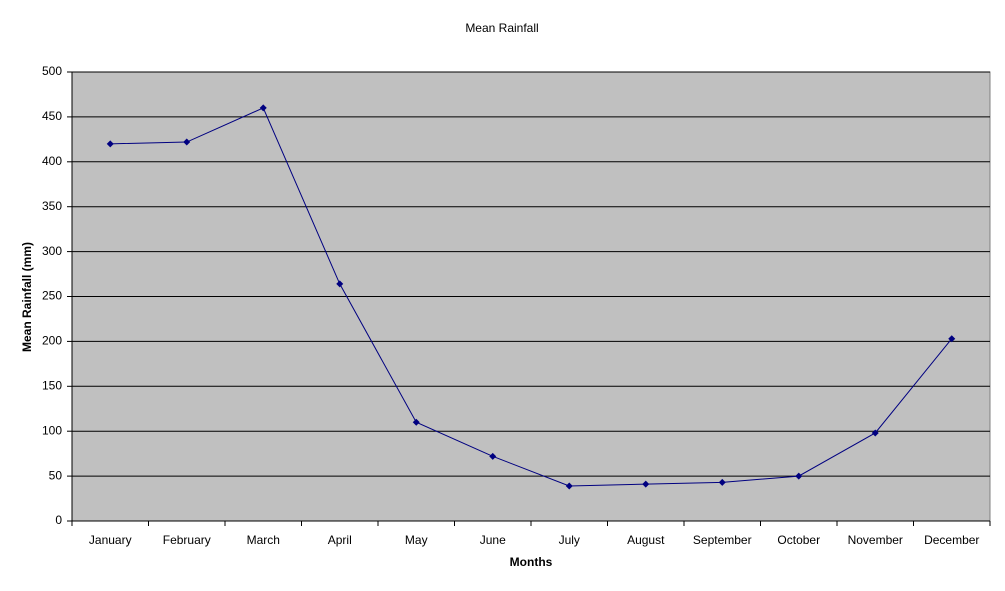  I want to click on x-tick-label: February, so click(187, 540).